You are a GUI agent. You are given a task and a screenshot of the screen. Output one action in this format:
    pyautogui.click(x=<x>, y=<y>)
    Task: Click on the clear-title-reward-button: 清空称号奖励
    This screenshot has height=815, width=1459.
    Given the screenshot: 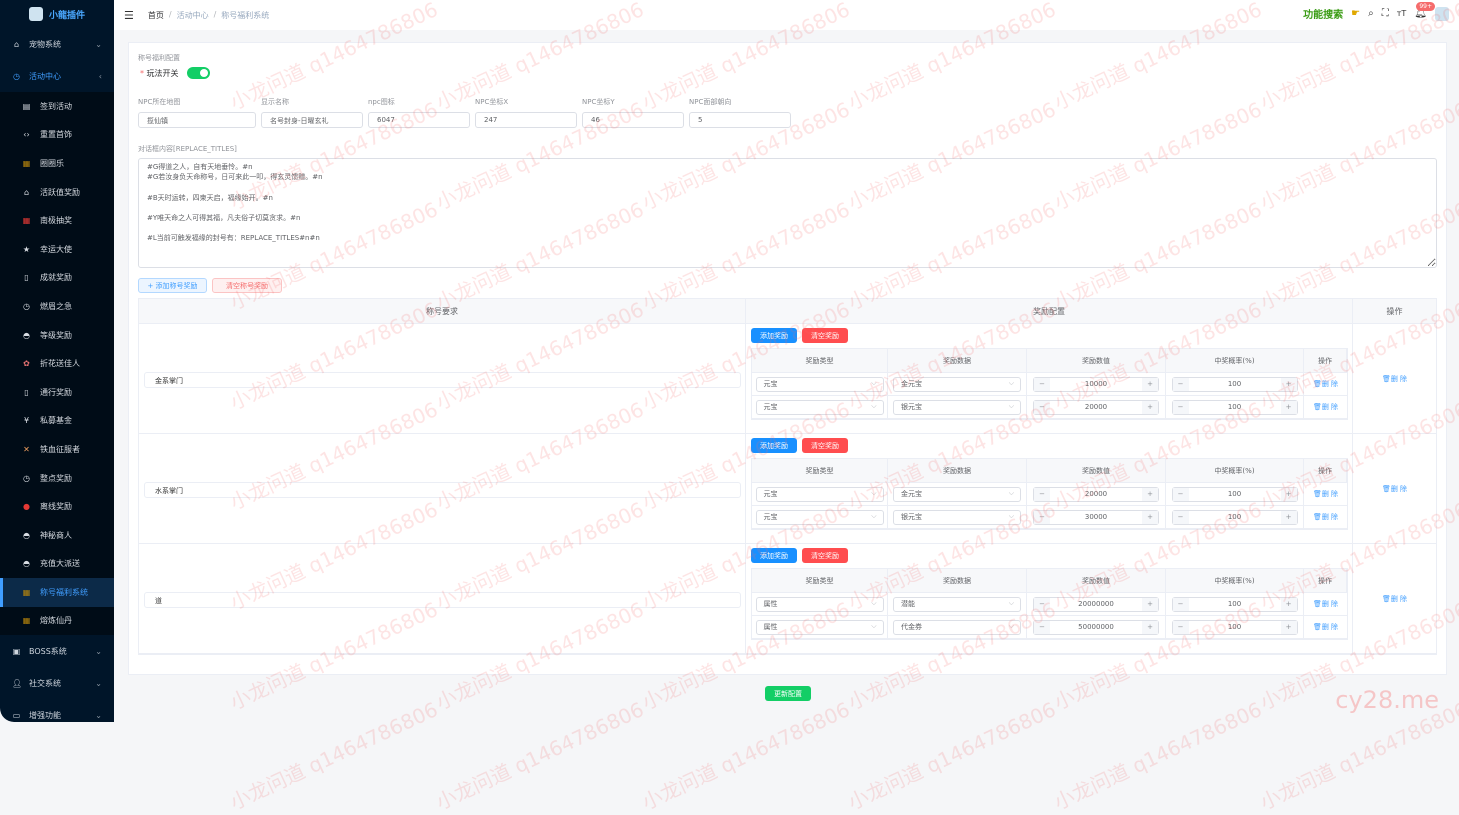 What is the action you would take?
    pyautogui.click(x=247, y=285)
    